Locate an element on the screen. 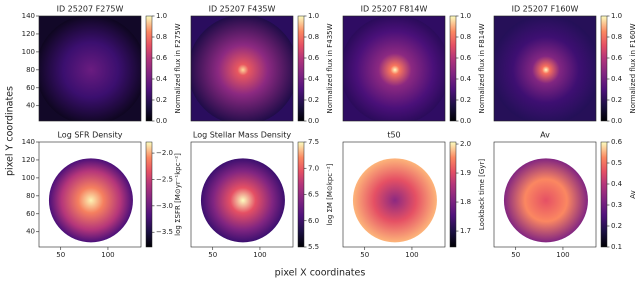  y-axis-label: pixel Y coordinates is located at coordinates (10, 131).